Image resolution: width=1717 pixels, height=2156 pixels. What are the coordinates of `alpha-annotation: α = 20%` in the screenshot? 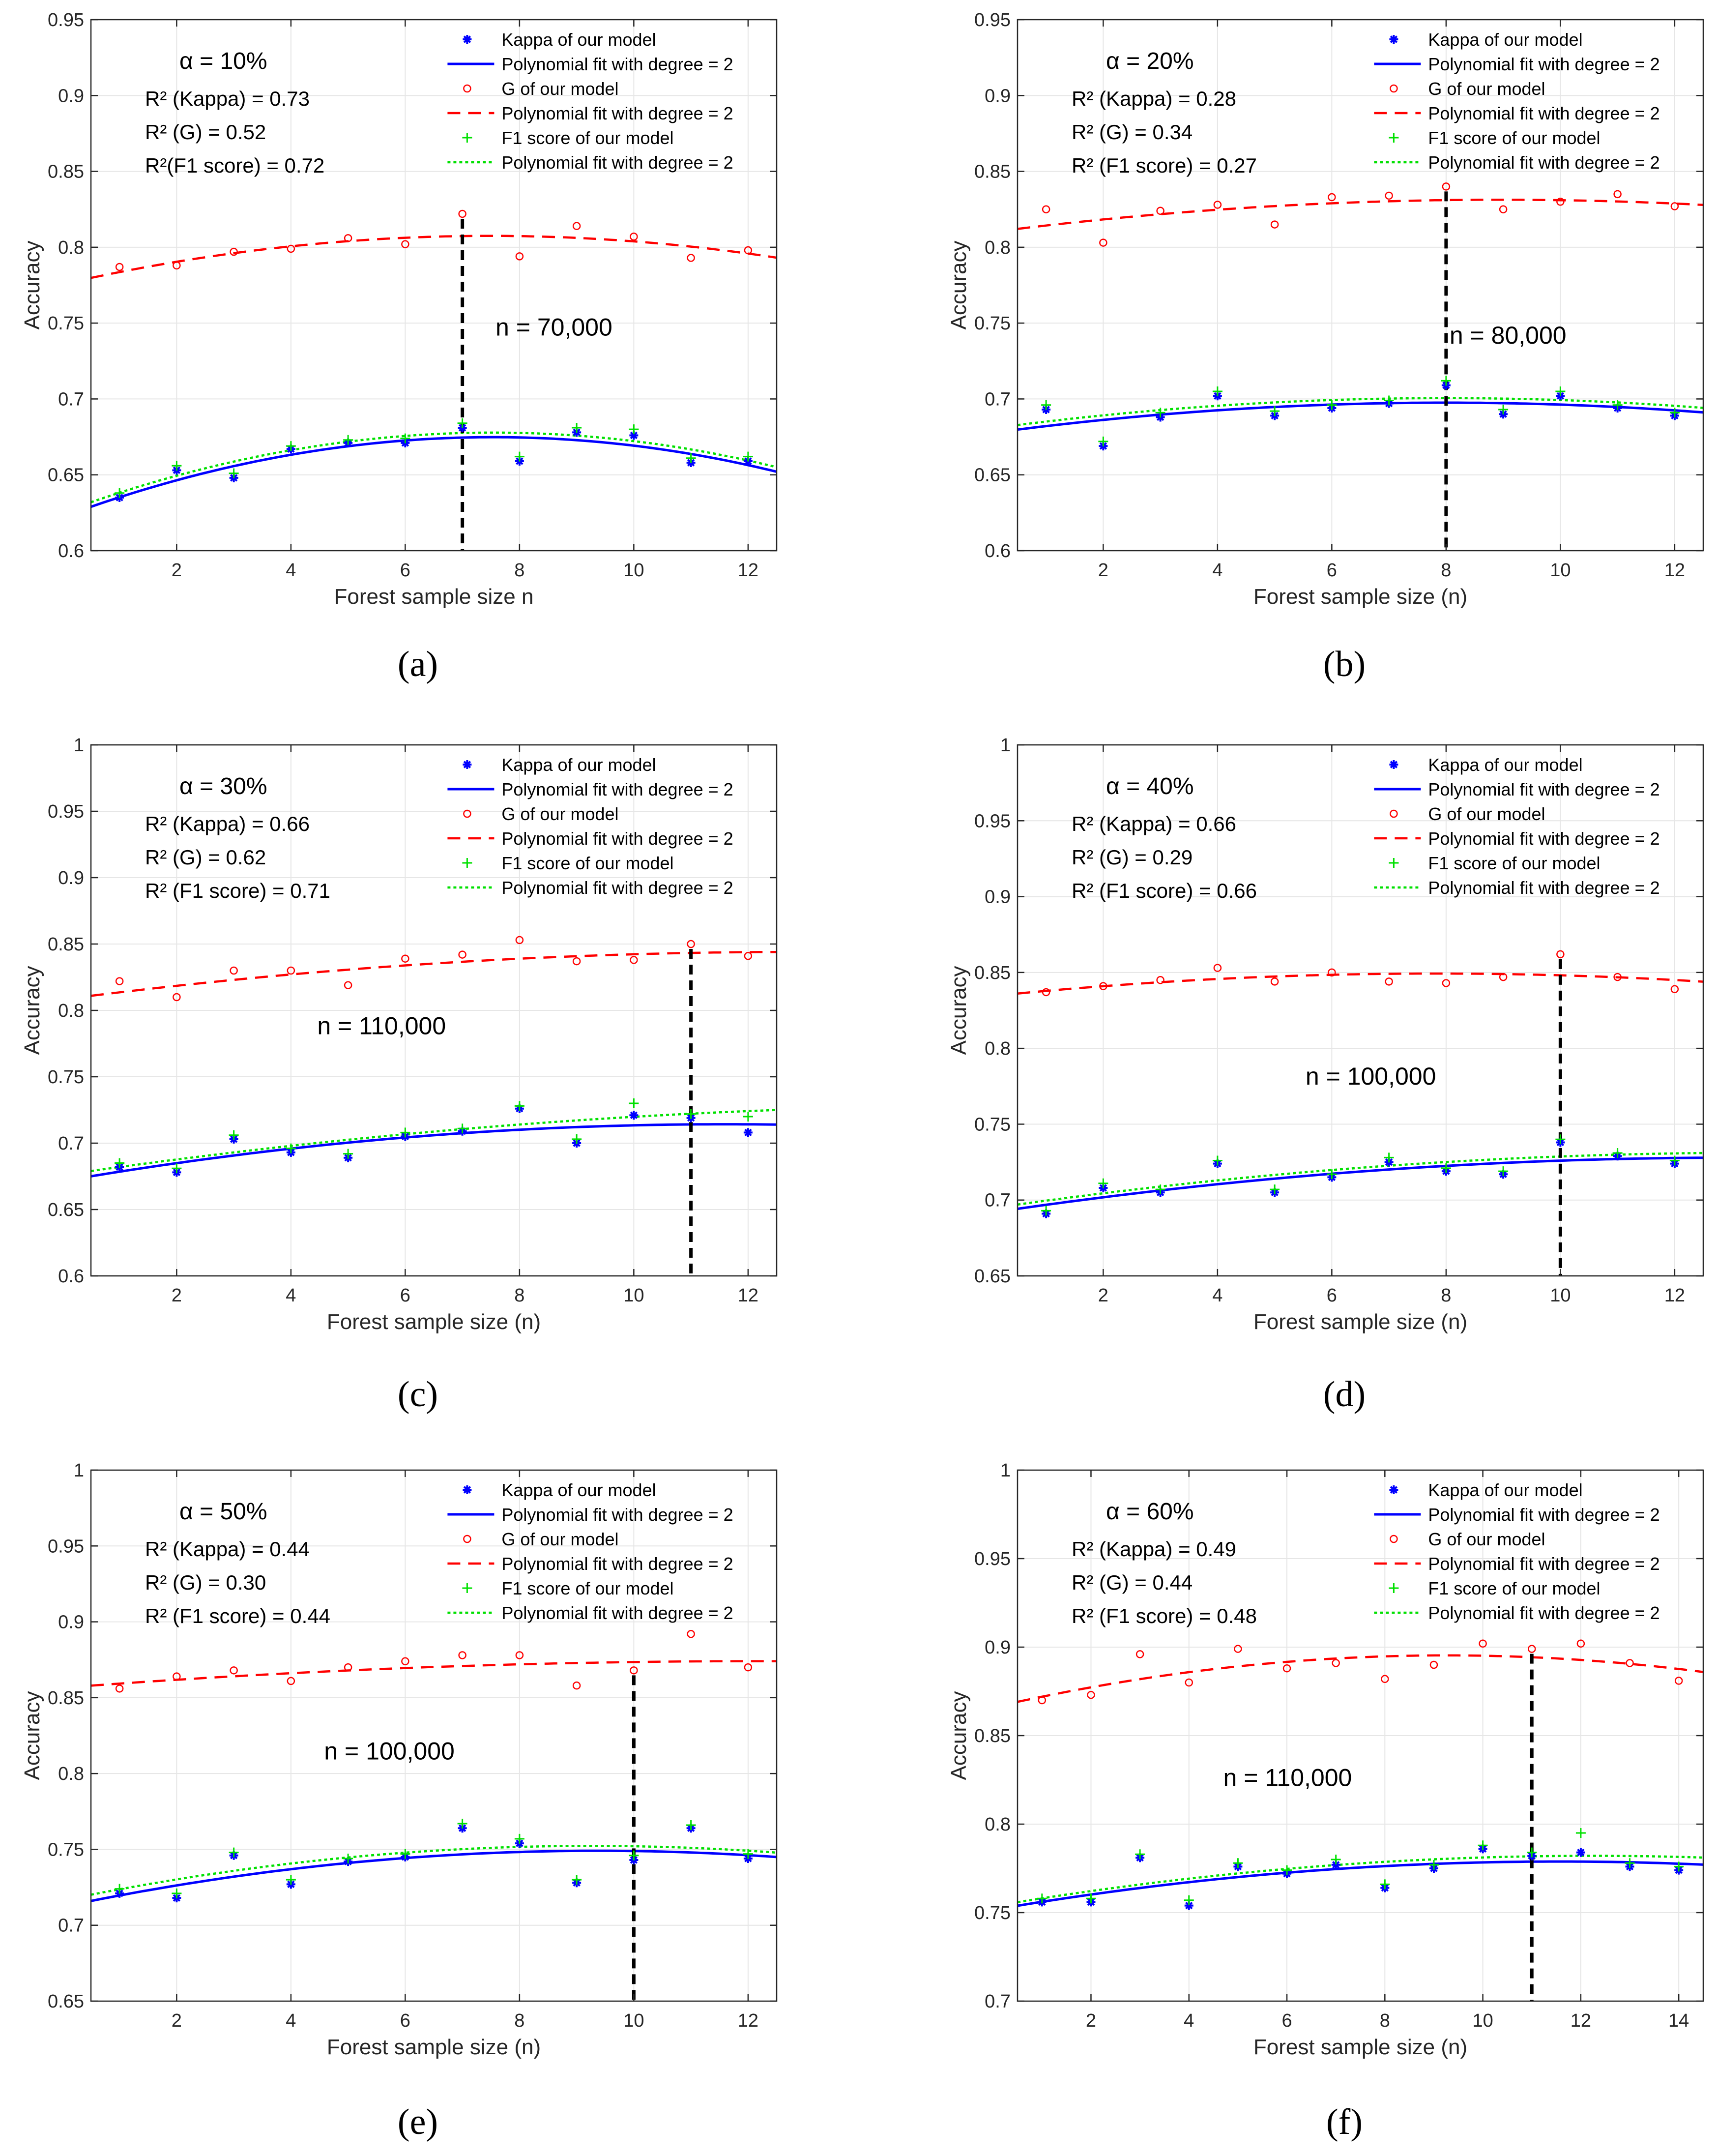 It's located at (1150, 61).